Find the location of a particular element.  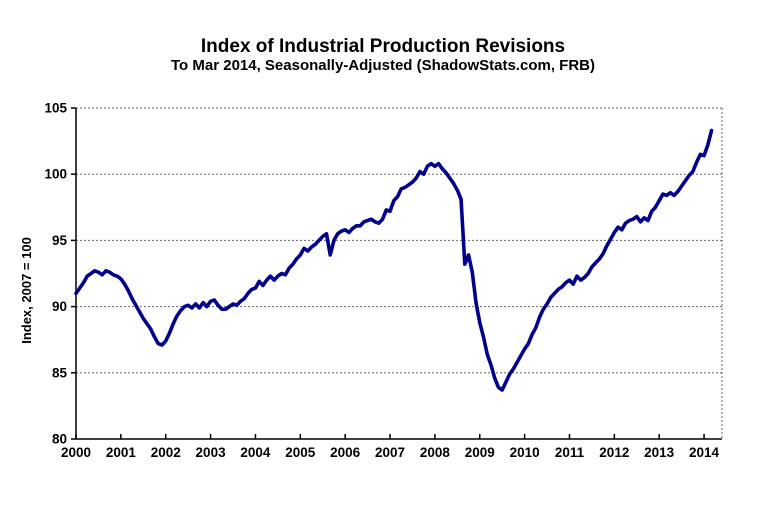

y-tick-label: 90 is located at coordinates (59, 306).